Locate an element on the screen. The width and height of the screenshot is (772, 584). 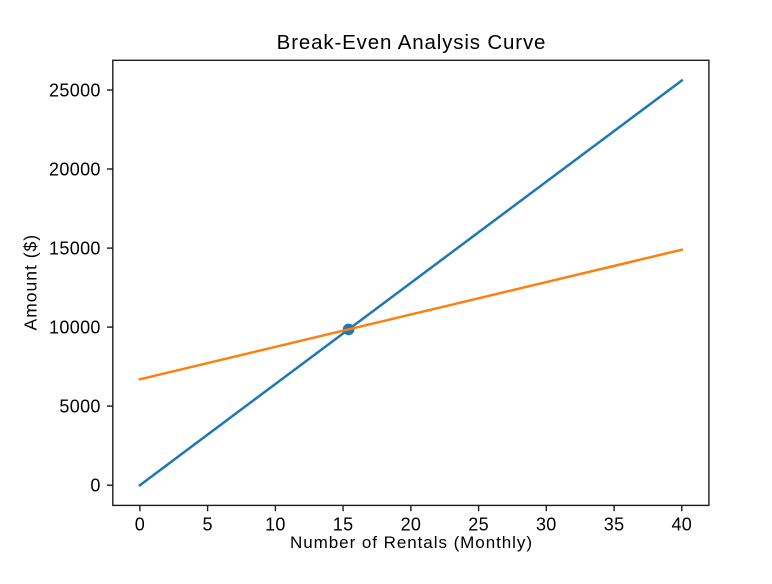
svg-text: 15 is located at coordinates (343, 525).